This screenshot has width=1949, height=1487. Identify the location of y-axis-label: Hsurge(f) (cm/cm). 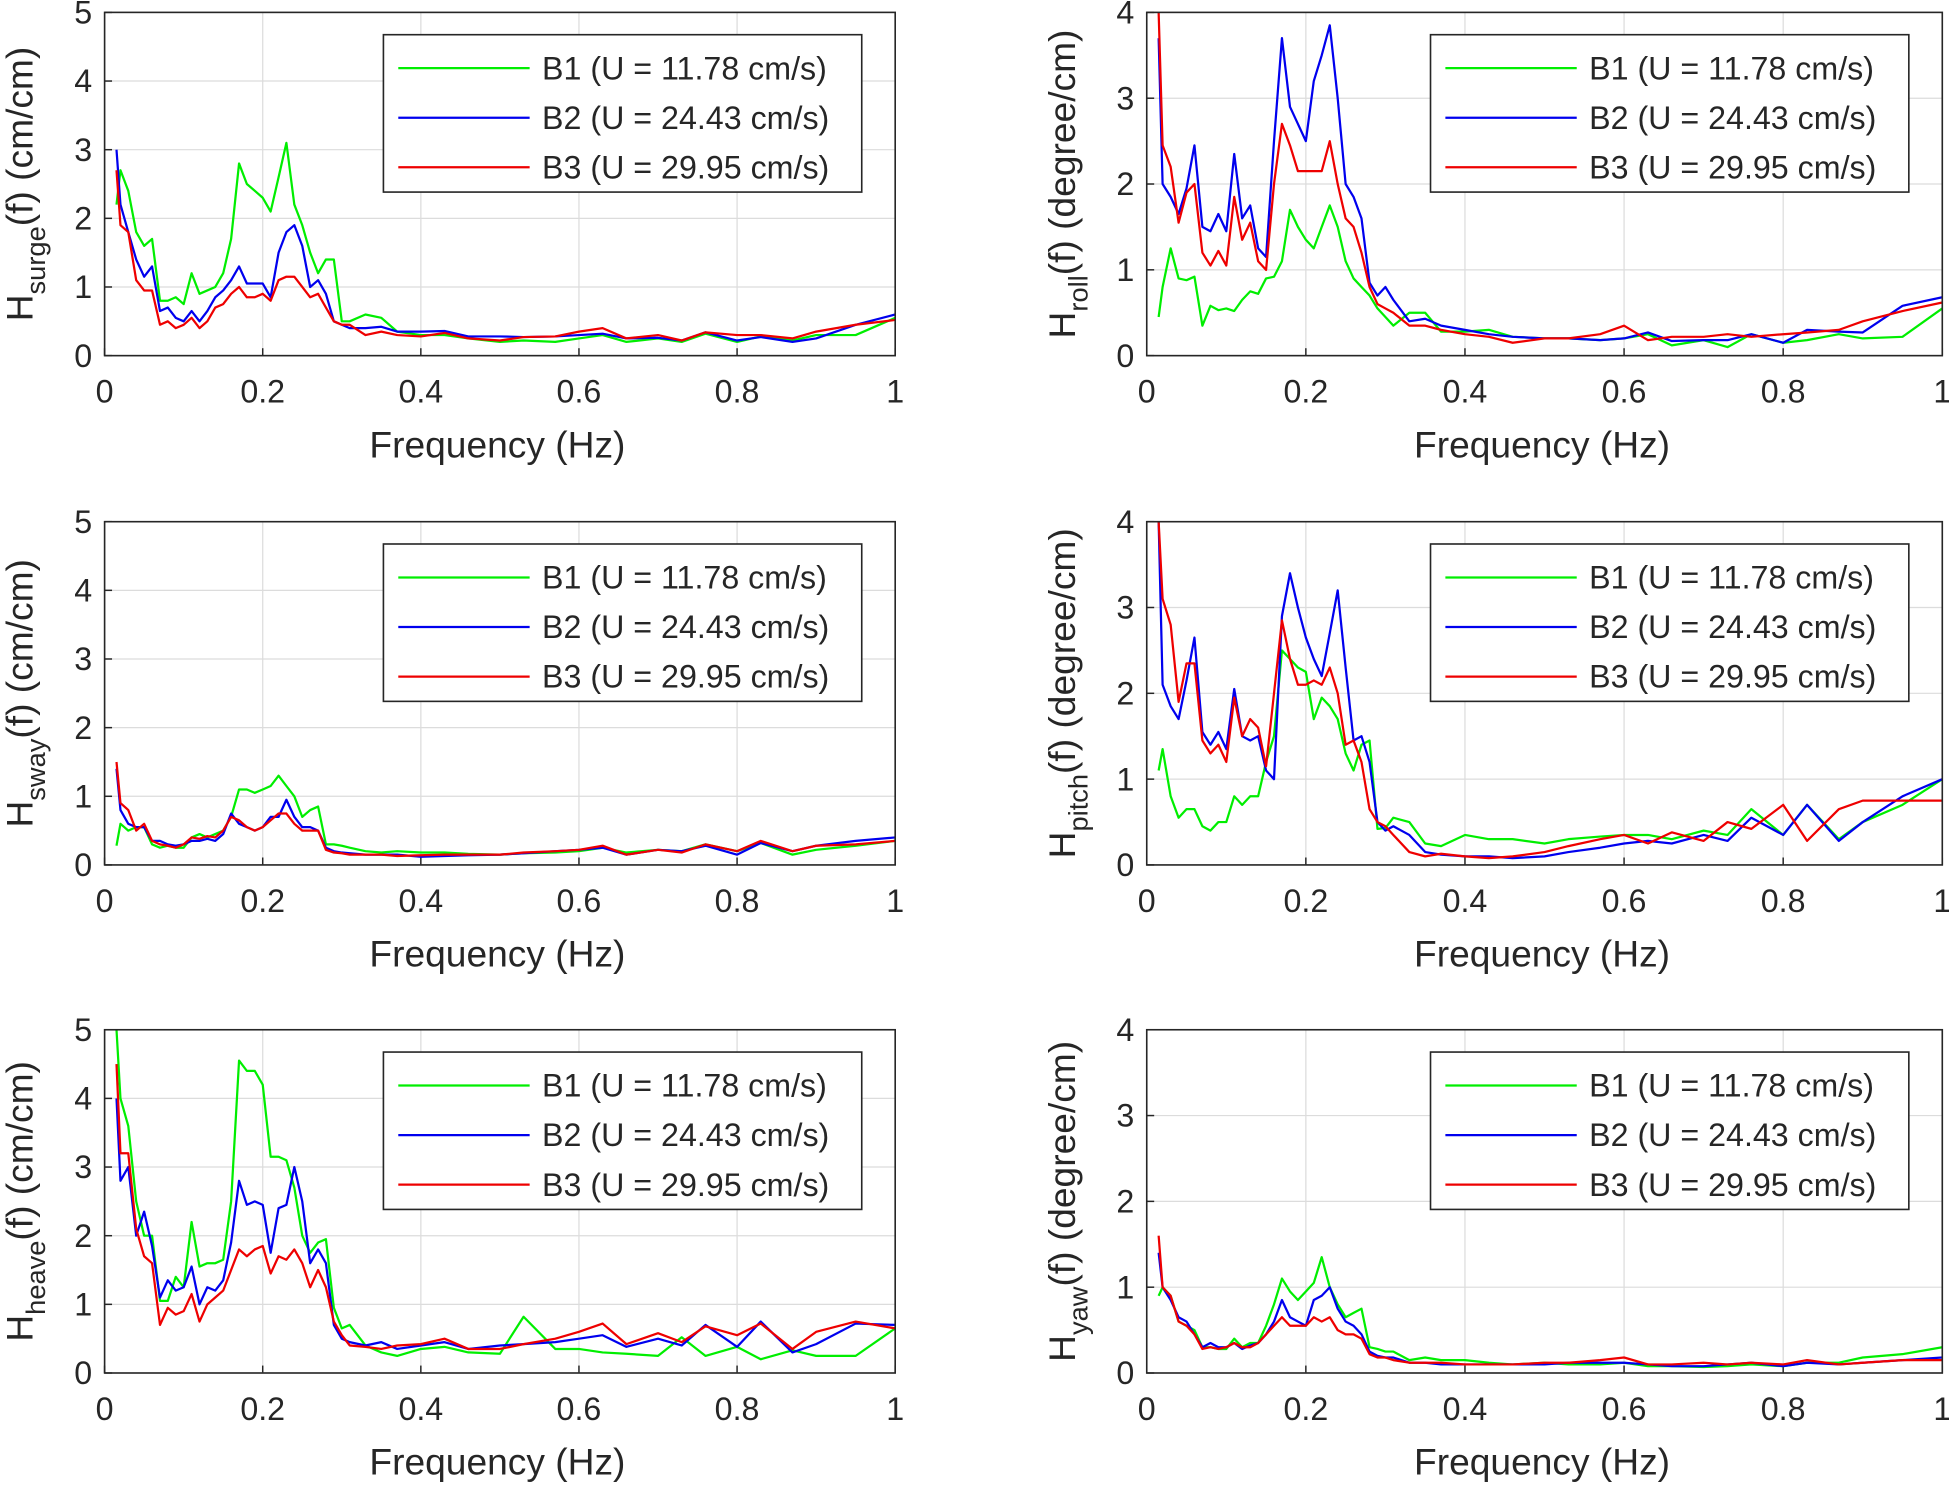
(25, 184).